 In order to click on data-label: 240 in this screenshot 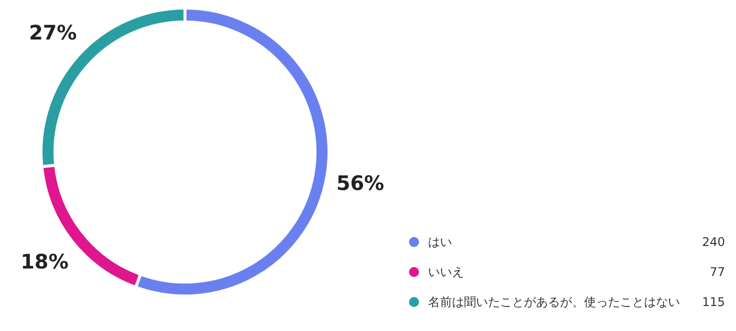, I will do `click(713, 242)`.